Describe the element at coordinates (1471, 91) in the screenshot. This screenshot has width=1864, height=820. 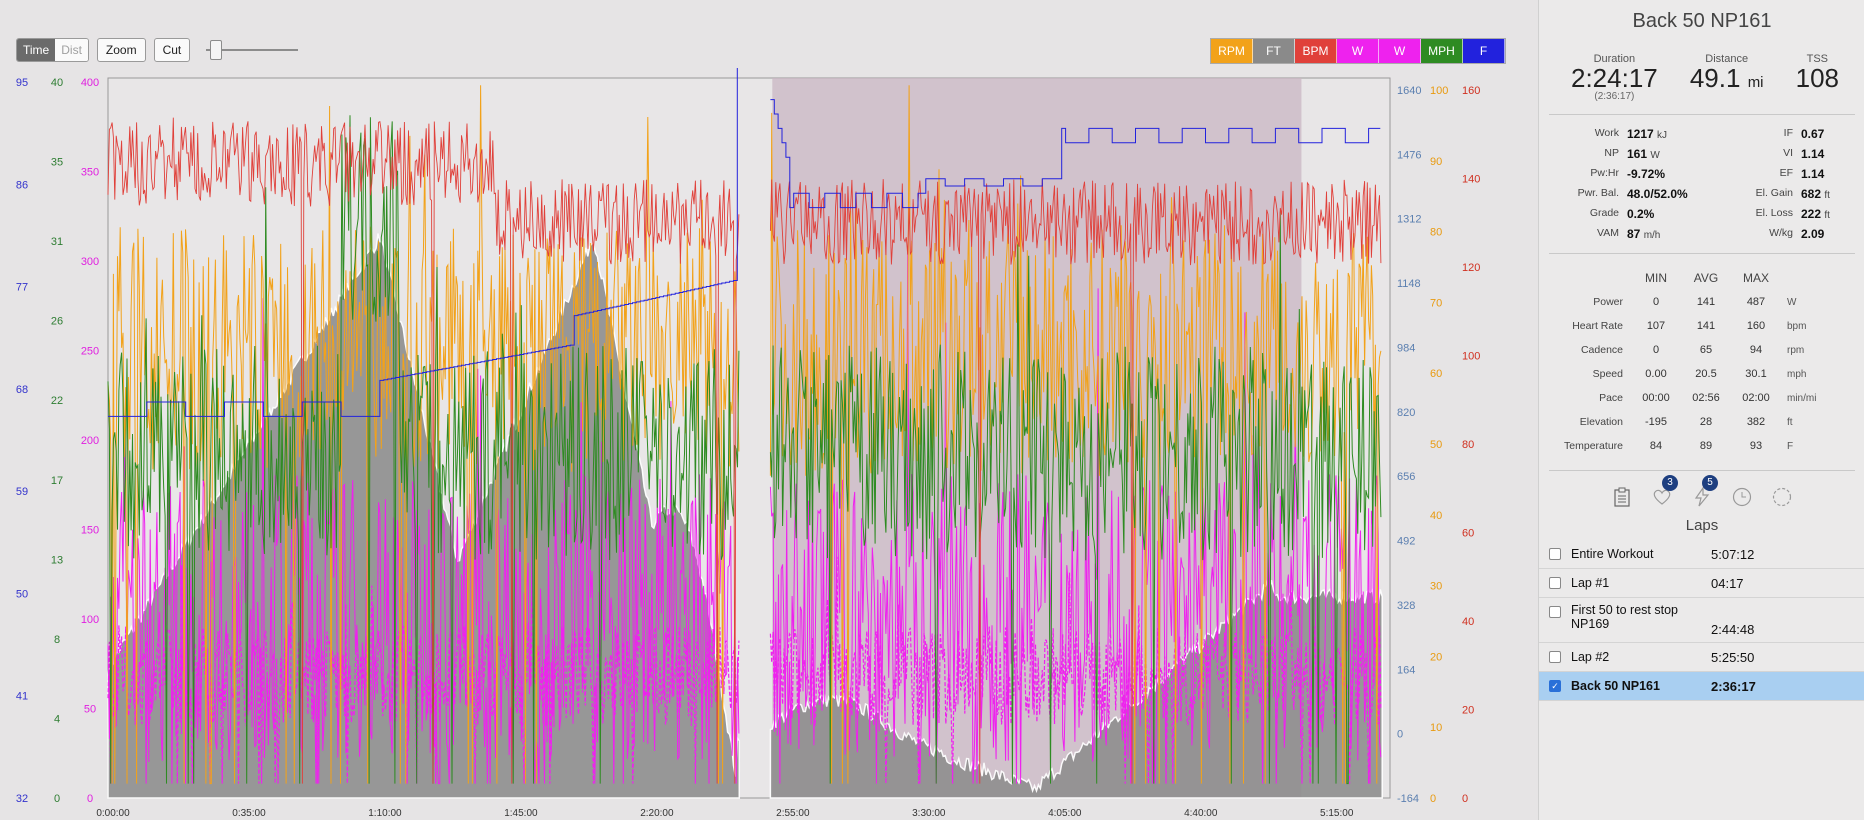
I see `axis-tick-bpm: 160` at that location.